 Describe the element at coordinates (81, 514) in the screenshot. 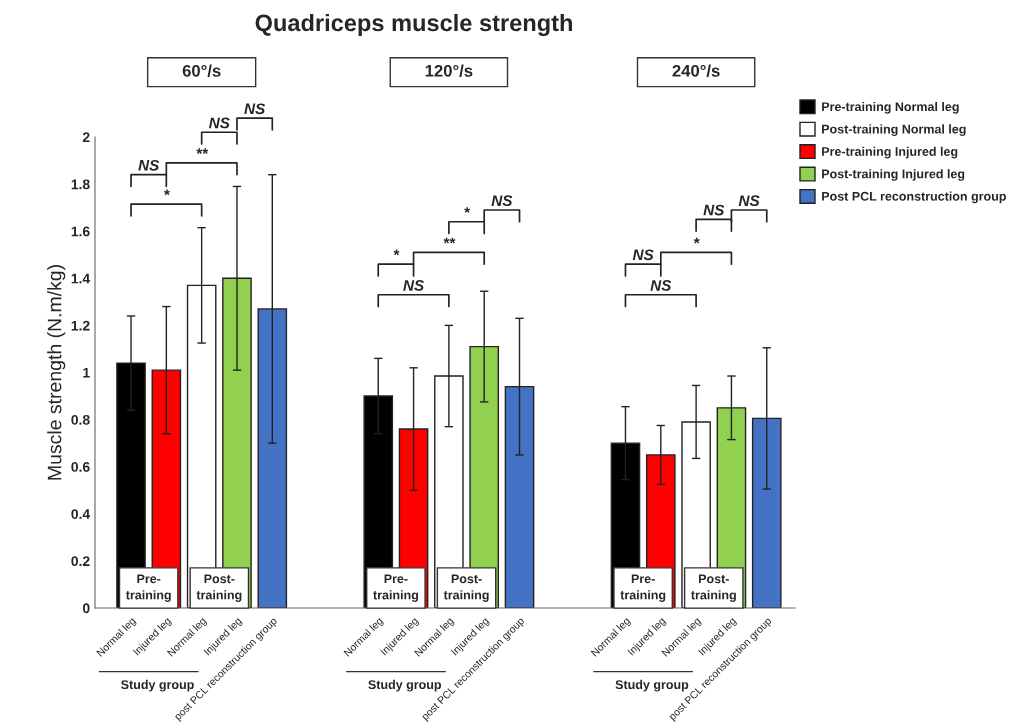

I see `y-tick-label: 0.4` at that location.